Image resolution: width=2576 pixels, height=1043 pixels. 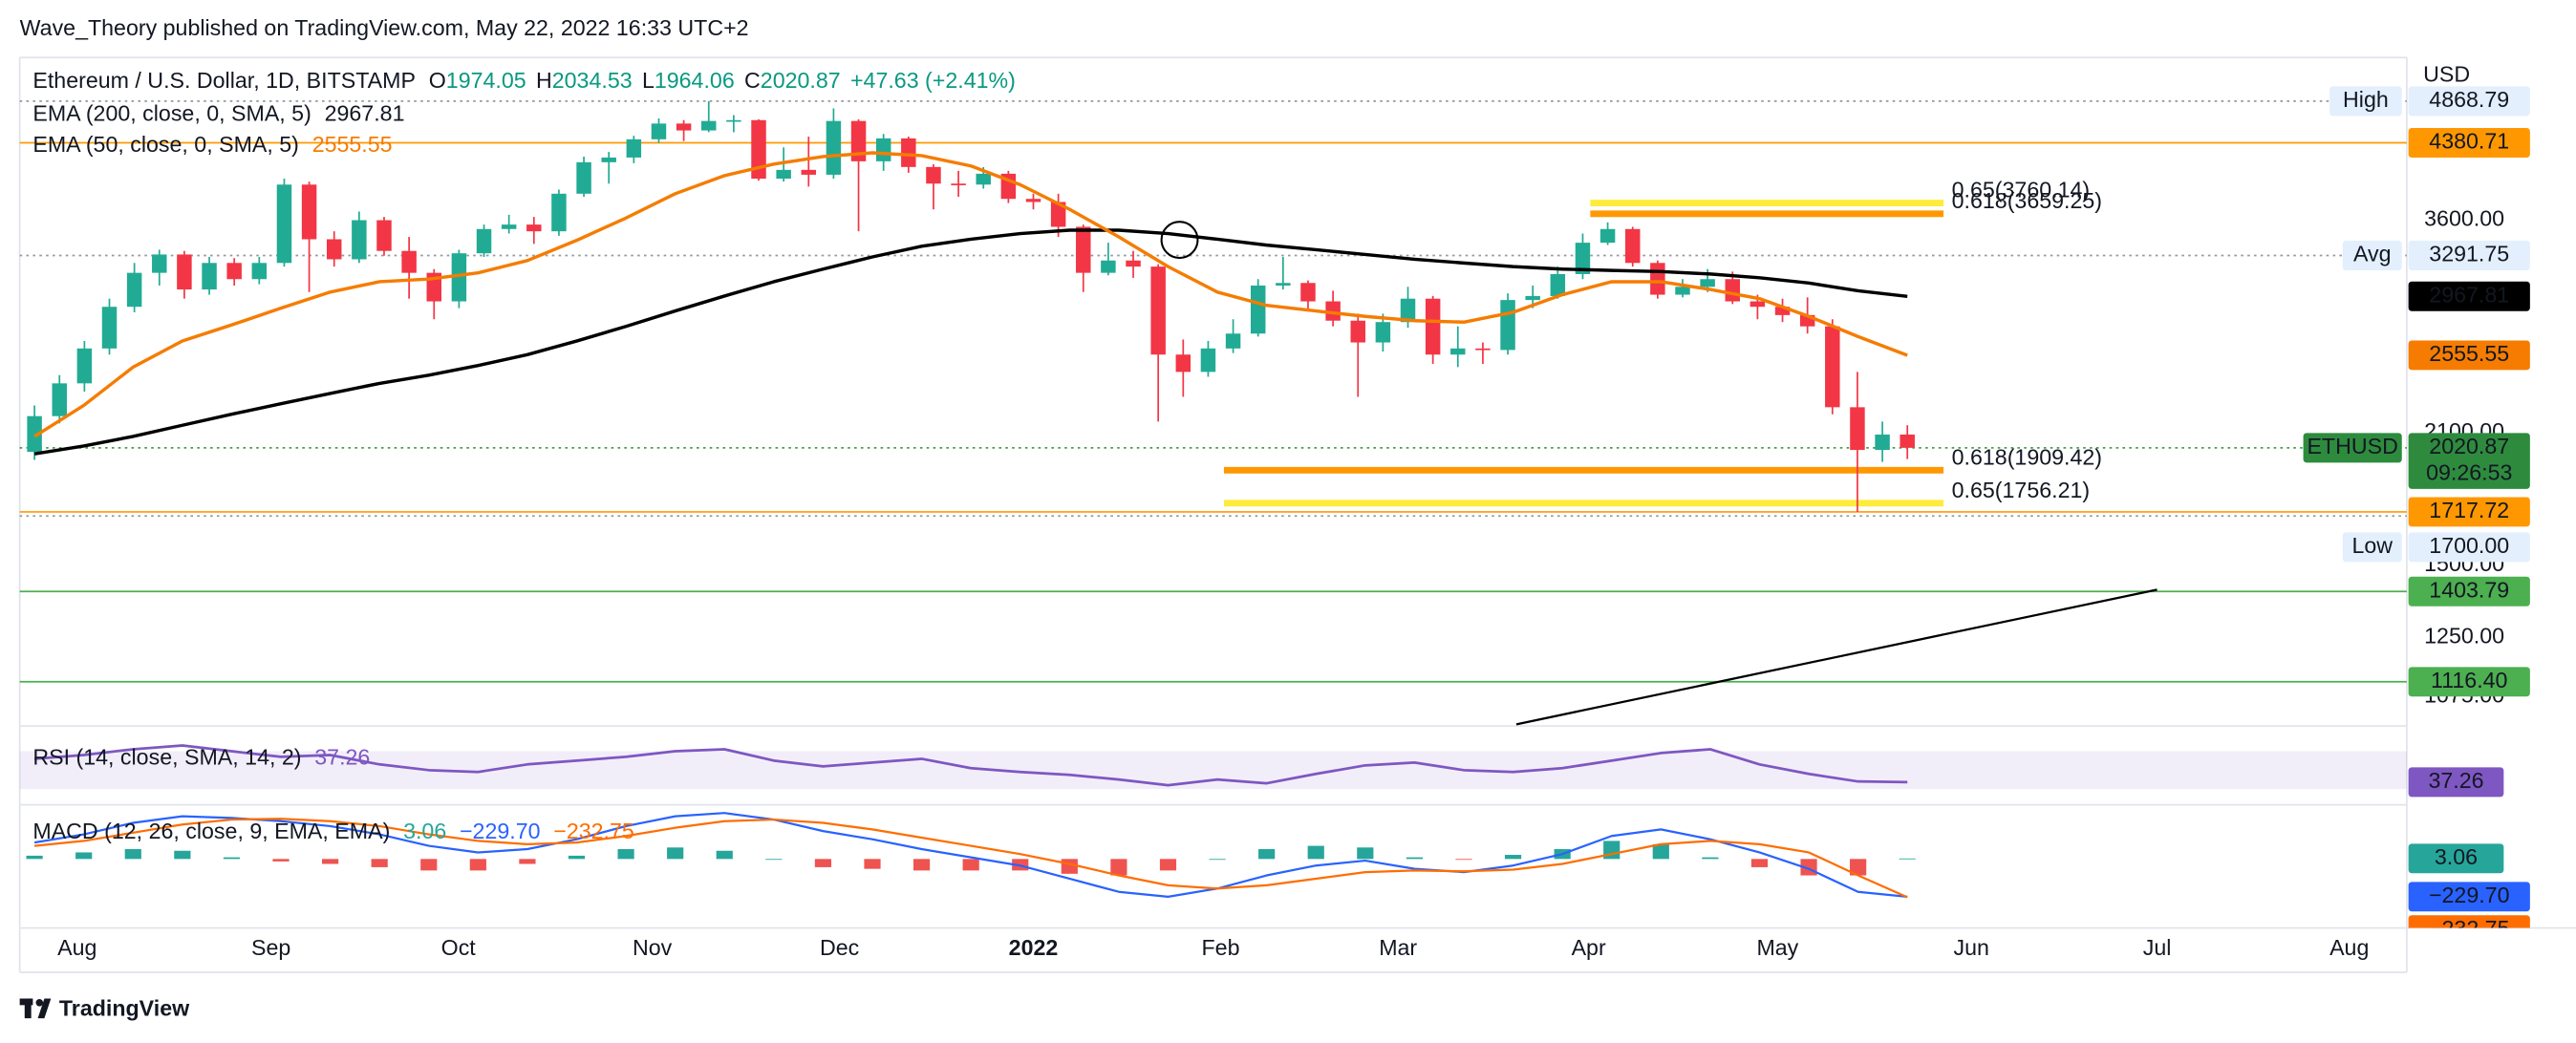 What do you see at coordinates (2464, 636) in the screenshot?
I see `y-tick-label: 1250.00` at bounding box center [2464, 636].